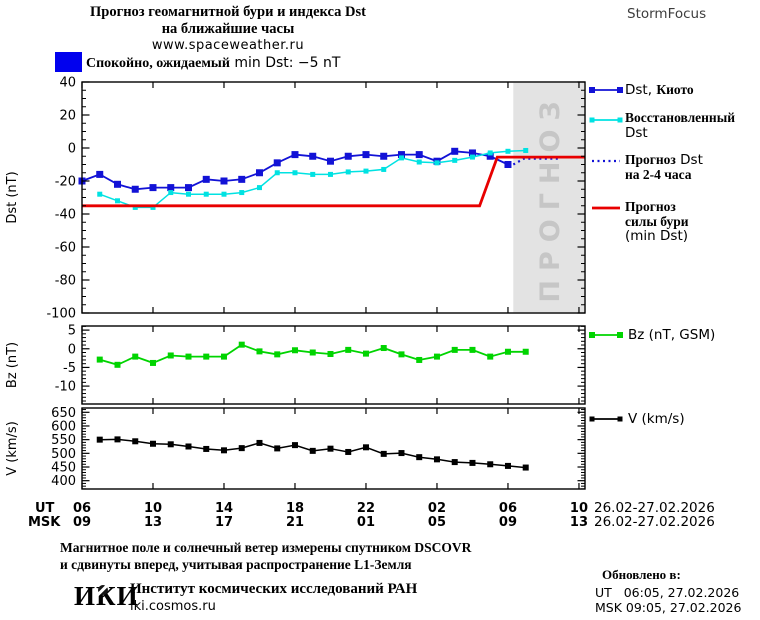  I want to click on y-tick-label: 40, so click(67, 83).